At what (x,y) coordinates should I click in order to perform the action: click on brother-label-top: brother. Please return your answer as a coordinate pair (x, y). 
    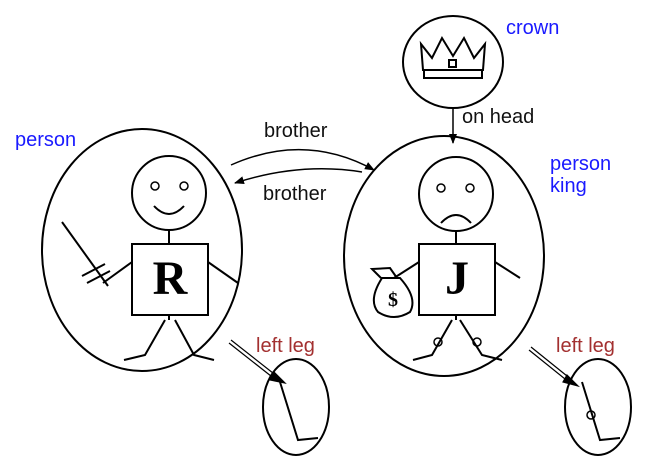
    Looking at the image, I should click on (296, 131).